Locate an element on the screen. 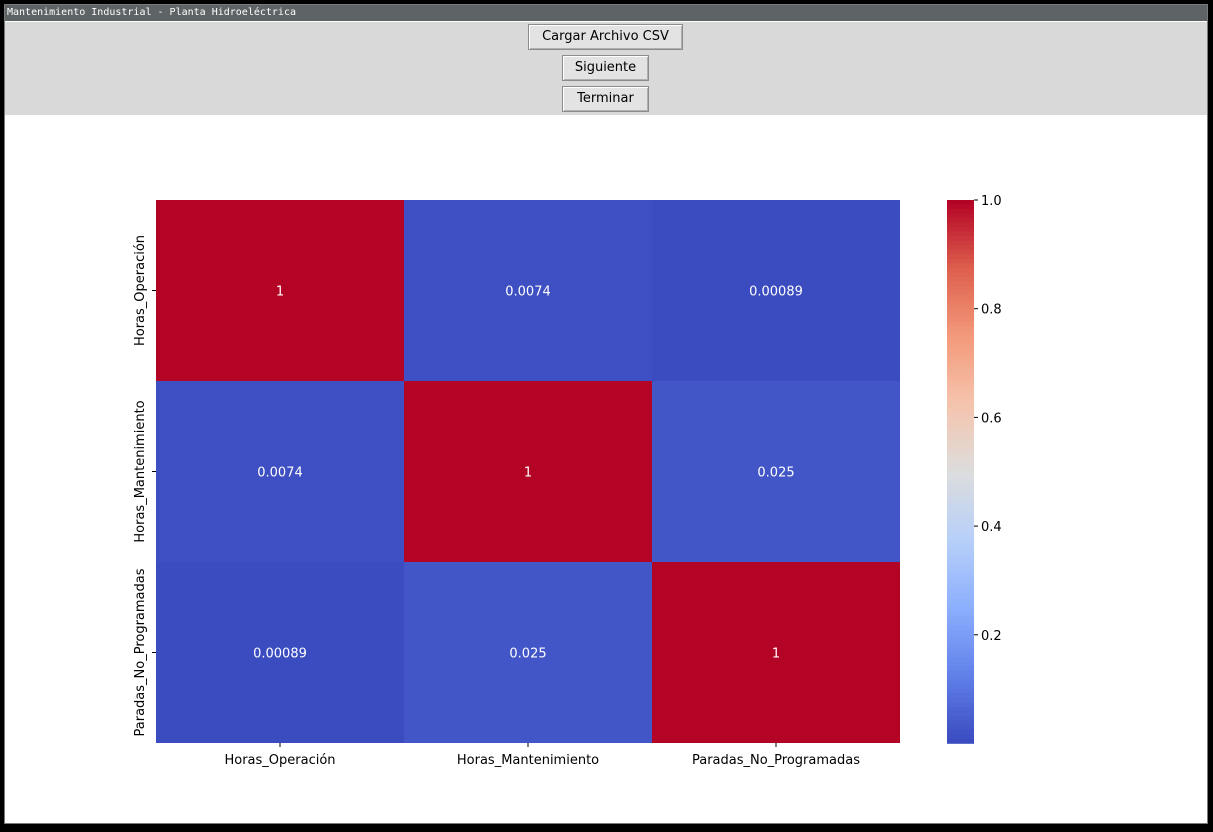 This screenshot has height=832, width=1213. colorbar-tick-label: 0.6 is located at coordinates (991, 418).